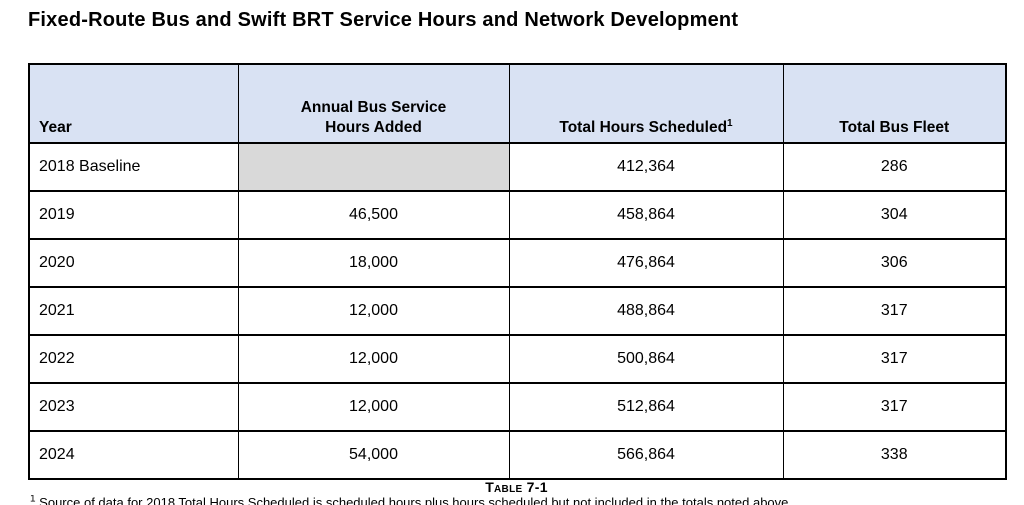  I want to click on header-hours-added: Annual Bus Service Hours Added, so click(373, 103).